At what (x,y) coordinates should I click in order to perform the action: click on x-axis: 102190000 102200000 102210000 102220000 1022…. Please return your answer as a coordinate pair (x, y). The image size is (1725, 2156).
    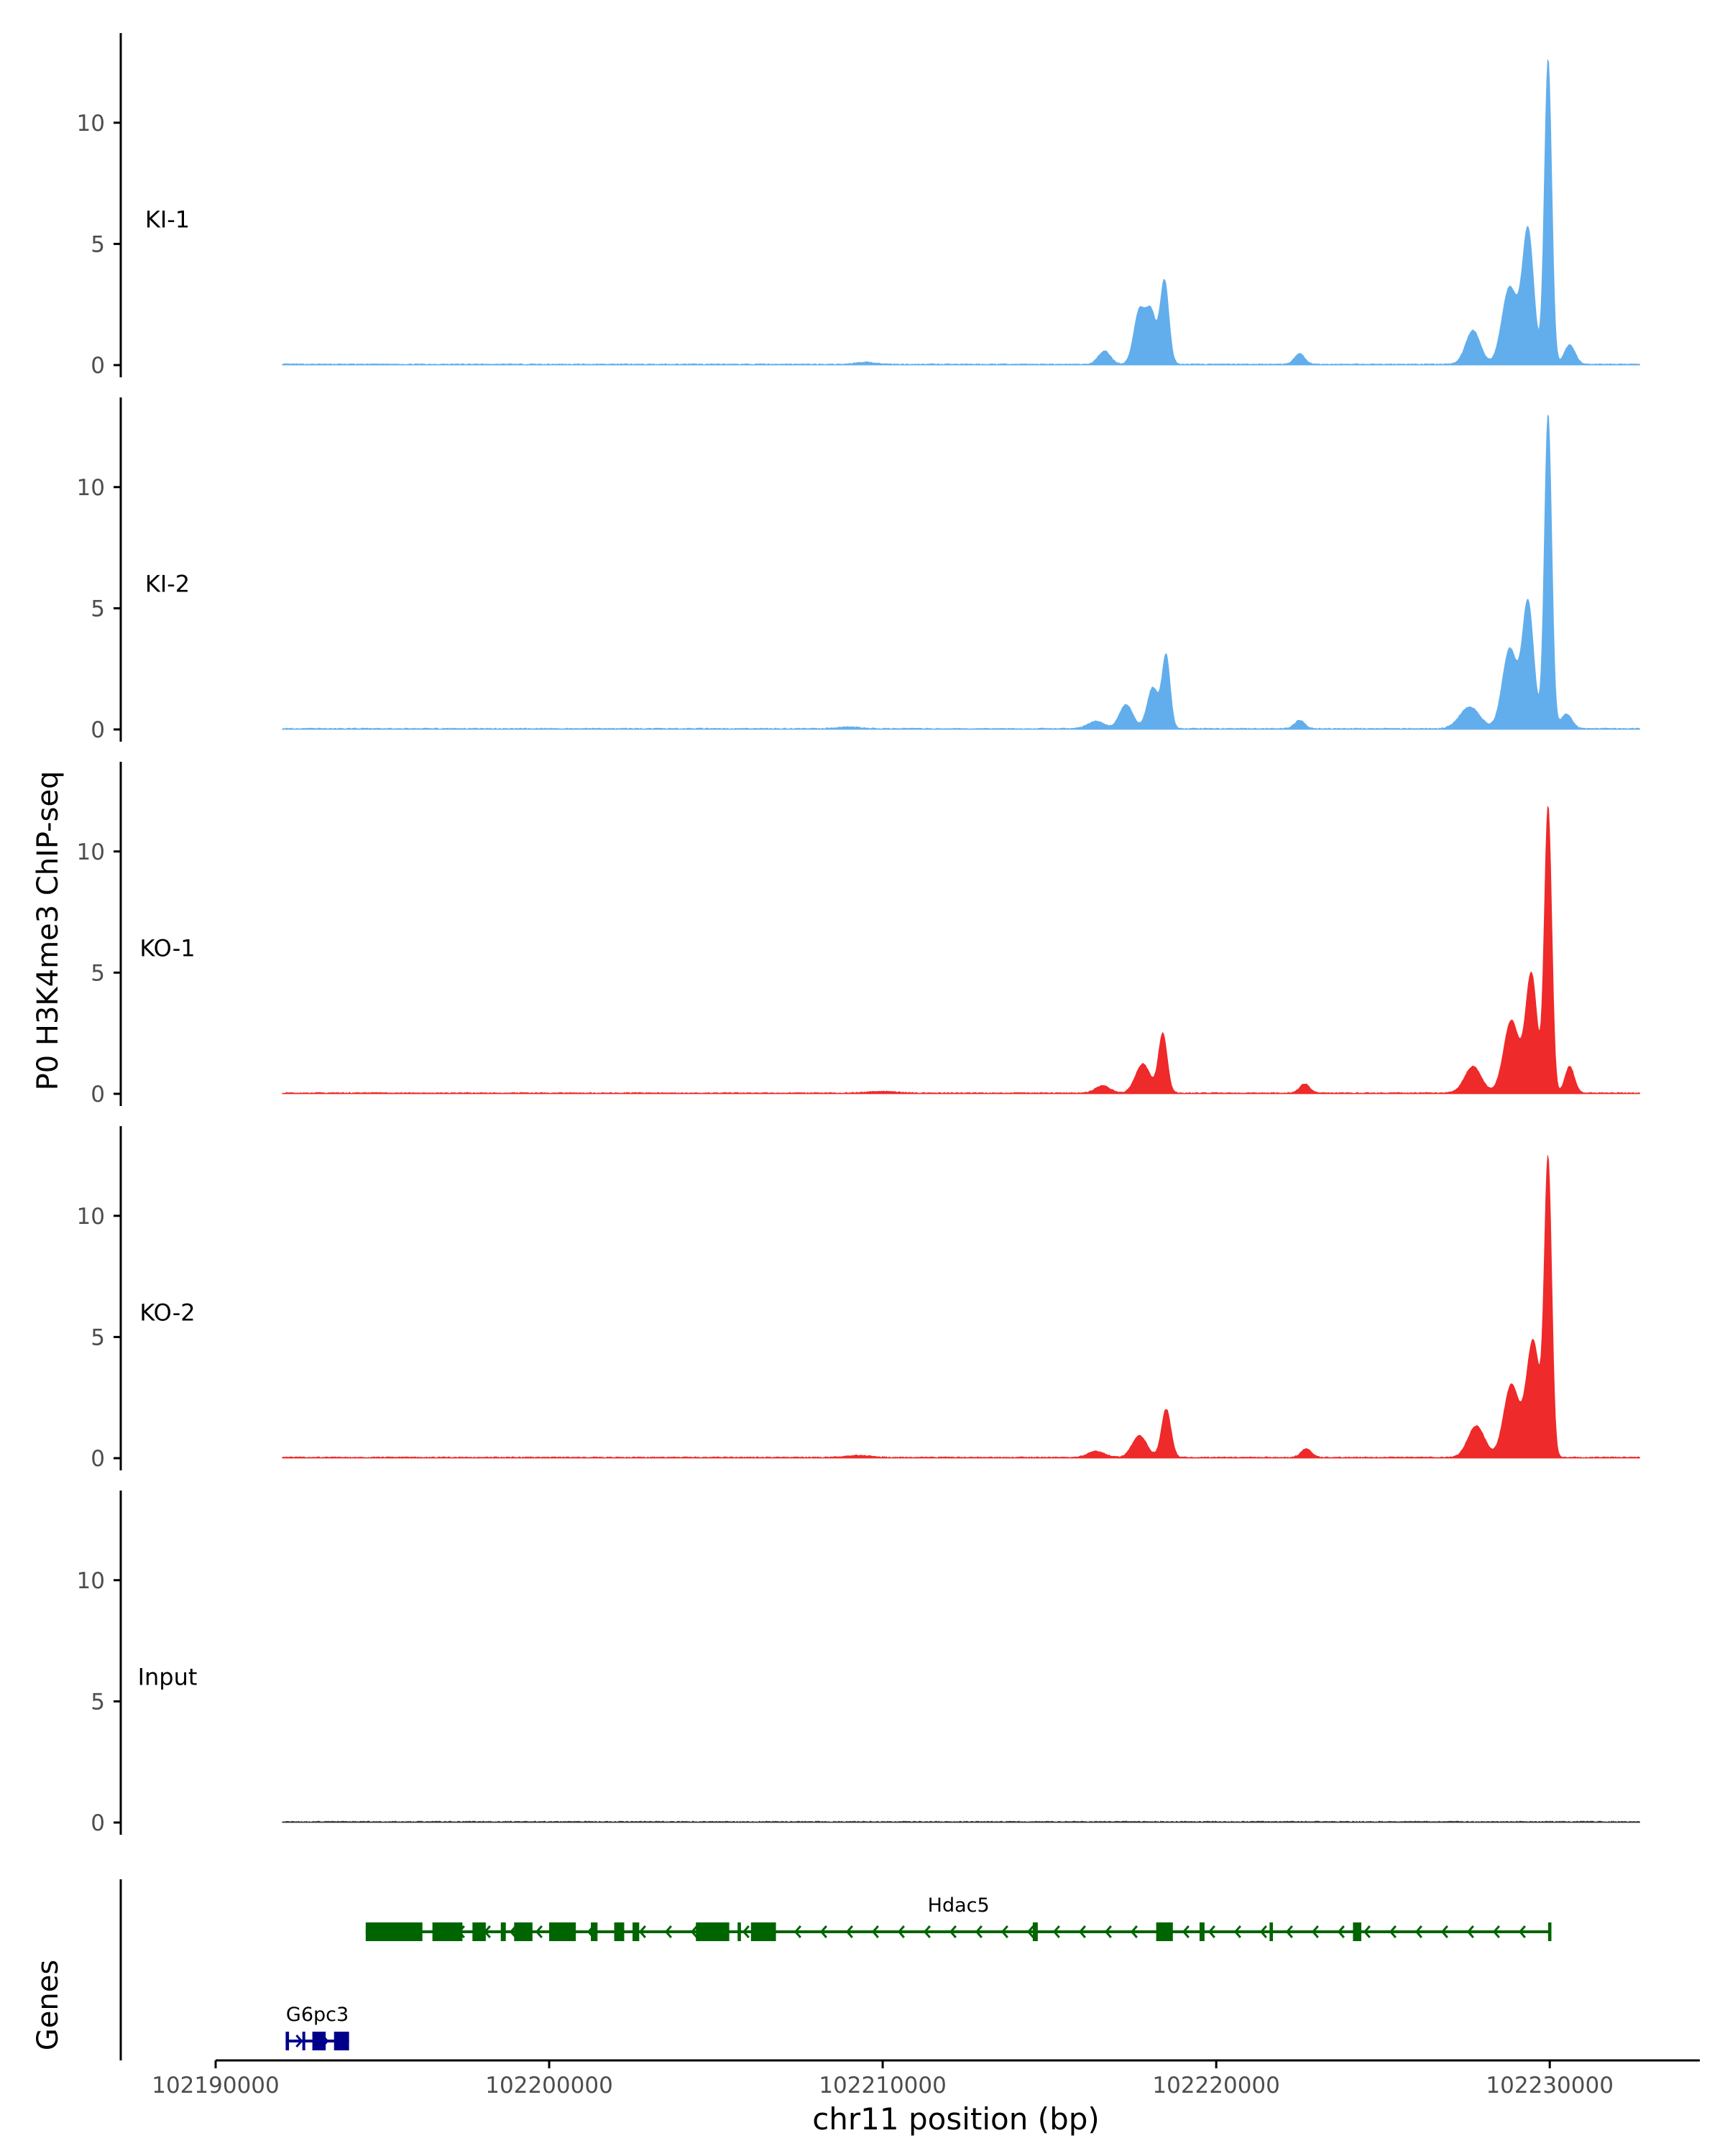
    Looking at the image, I should click on (926, 2079).